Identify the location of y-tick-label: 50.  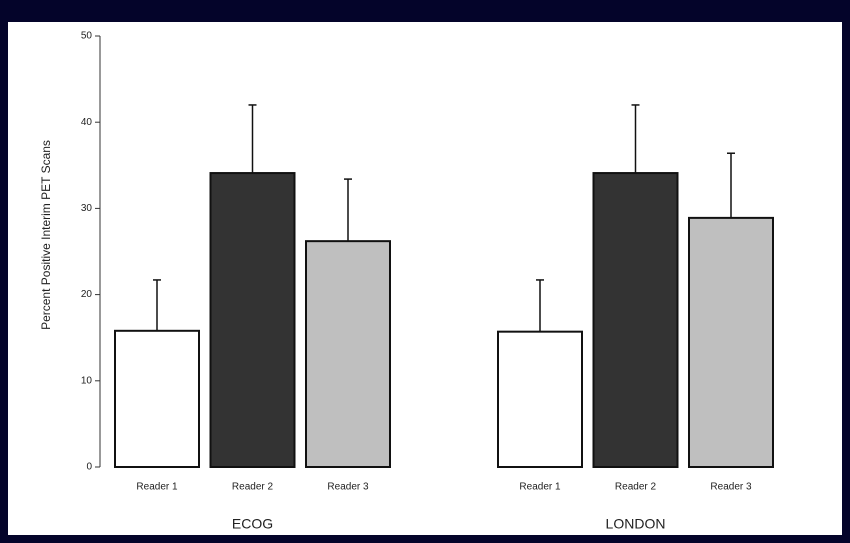
(87, 36).